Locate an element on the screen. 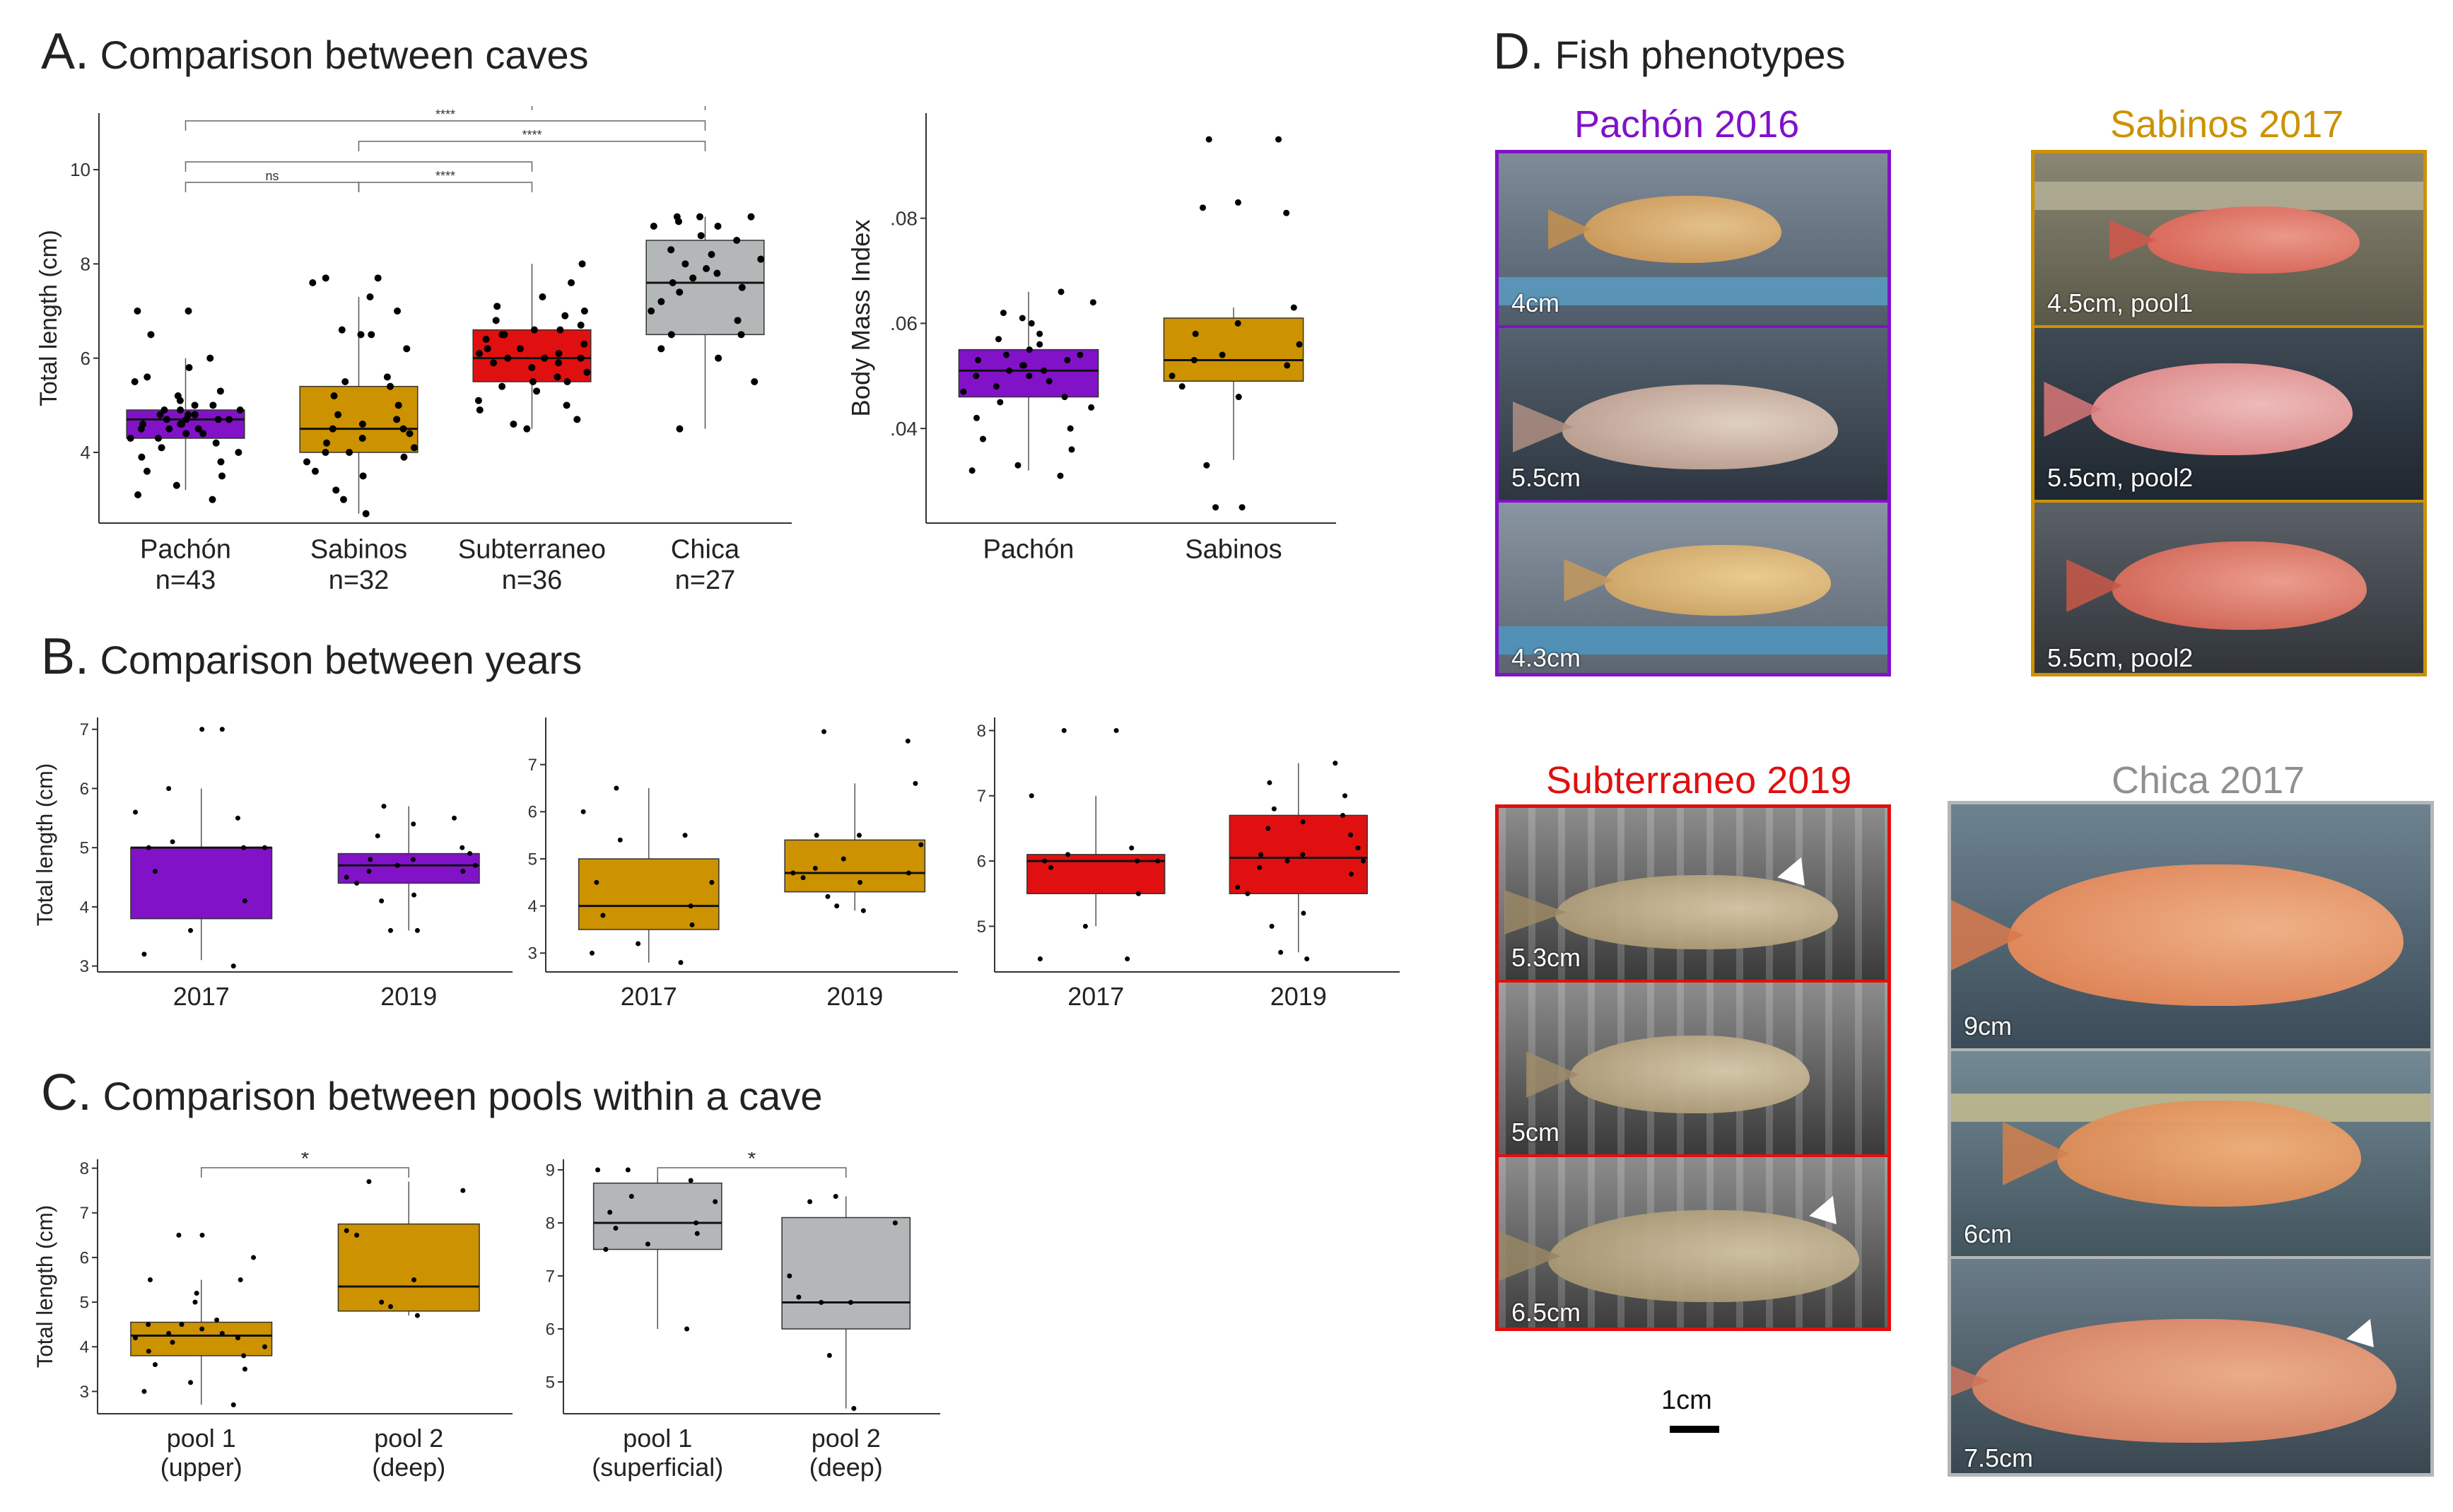  chart-a-bmi: .04 .06 .08 Body Mass Index Pachón Sabinos is located at coordinates (1091, 338).